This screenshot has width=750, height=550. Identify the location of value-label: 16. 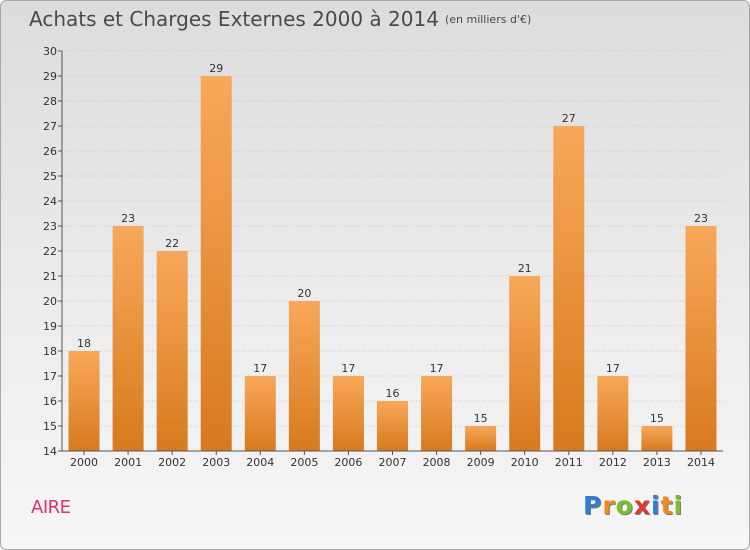
(393, 393).